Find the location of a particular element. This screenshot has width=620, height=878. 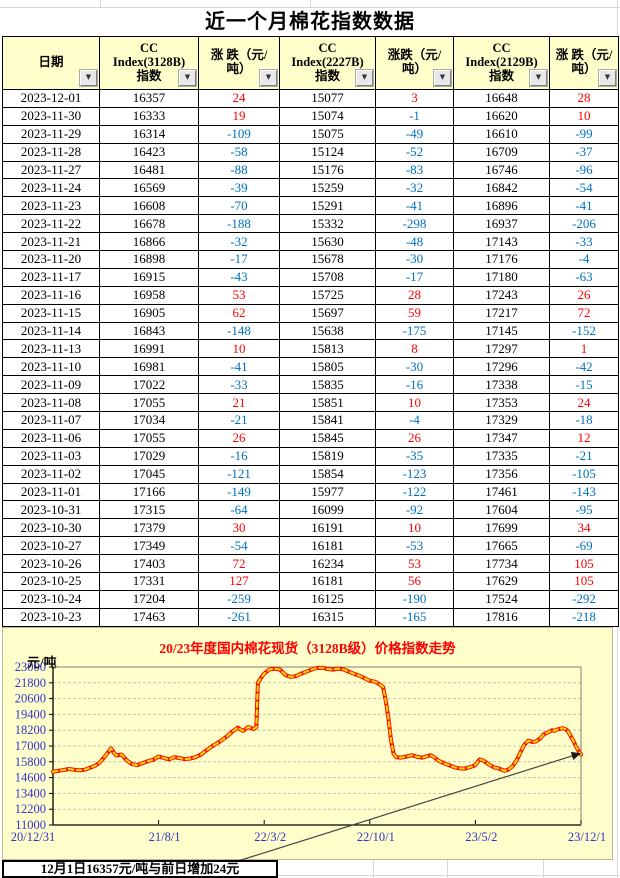

index-cell: 15176 is located at coordinates (327, 170).